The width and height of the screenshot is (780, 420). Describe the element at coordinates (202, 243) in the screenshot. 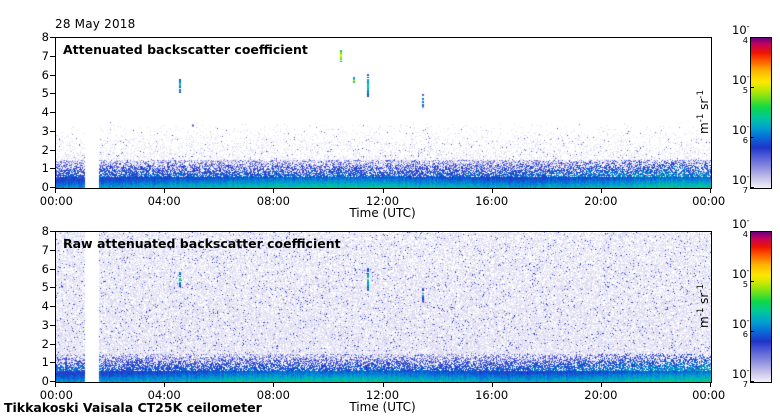

I see `panel2-title: Raw attenuated backscatter coefficient` at that location.